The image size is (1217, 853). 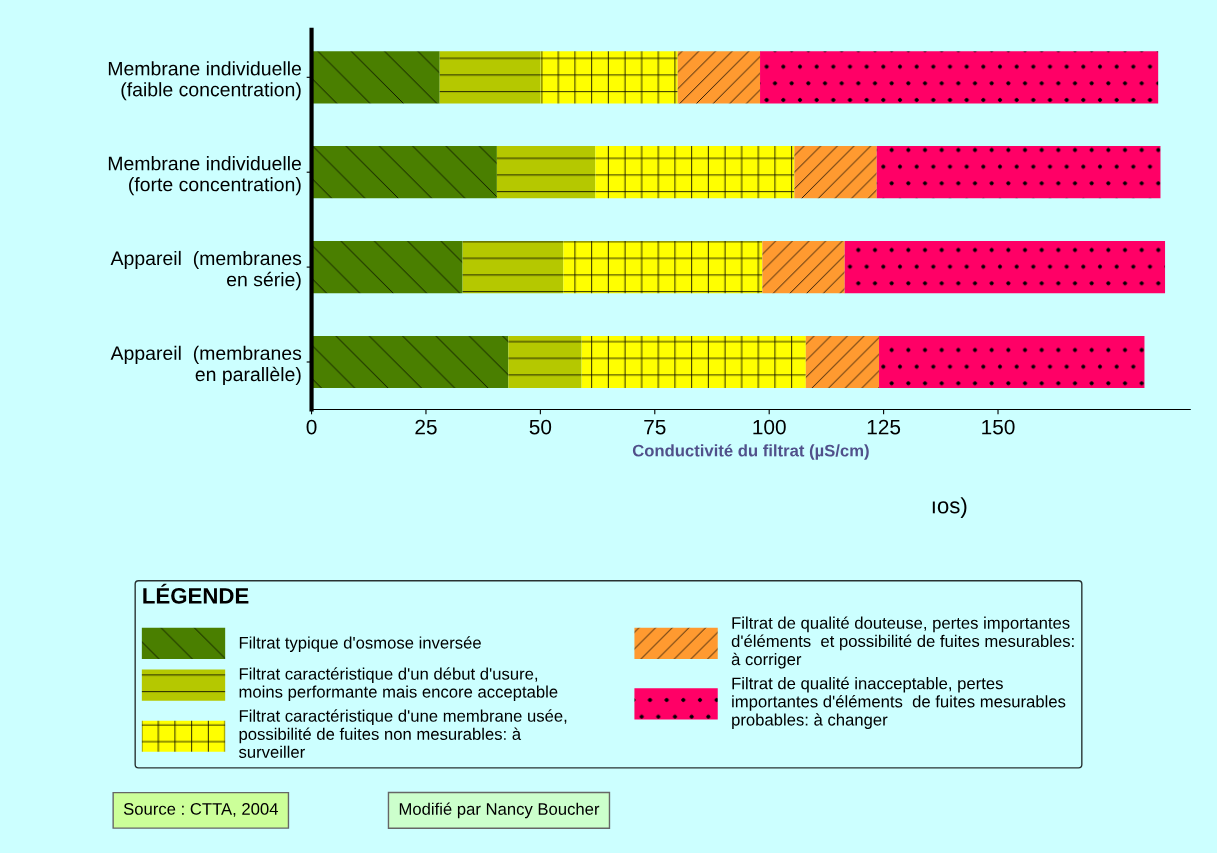 I want to click on y-tick-label: Appareil (membranes en série), so click(x=206, y=270).